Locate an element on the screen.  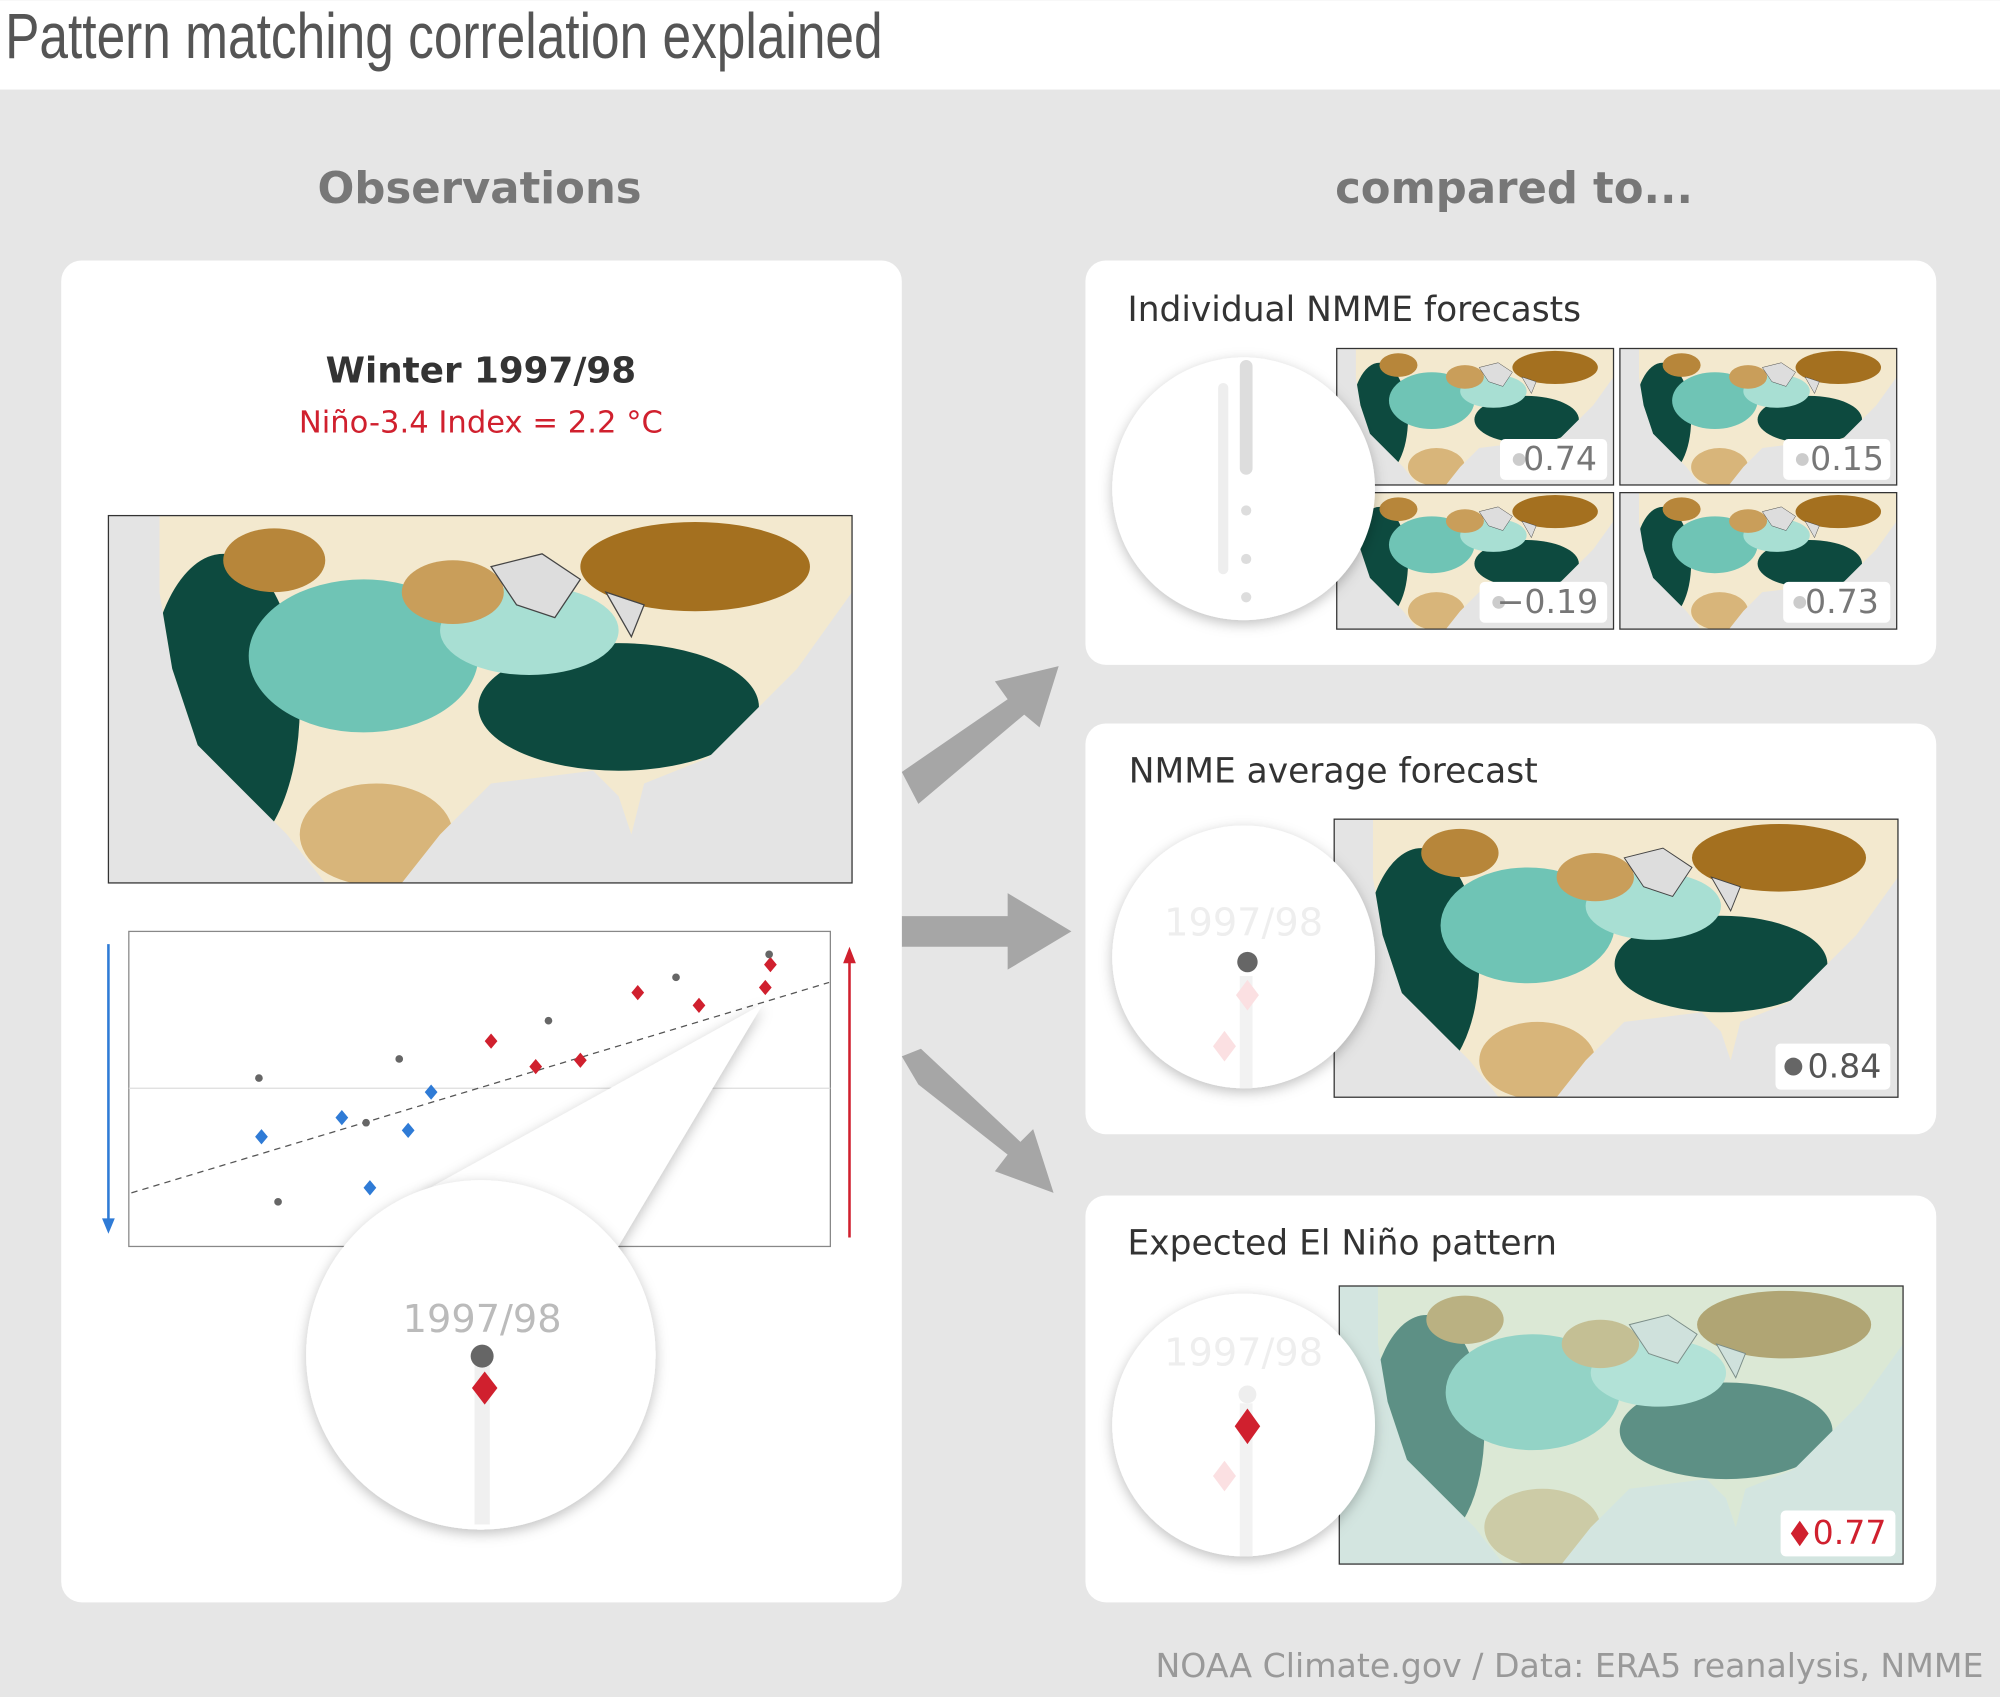
panel-title: Individual NMME forecasts is located at coordinates (1355, 310).